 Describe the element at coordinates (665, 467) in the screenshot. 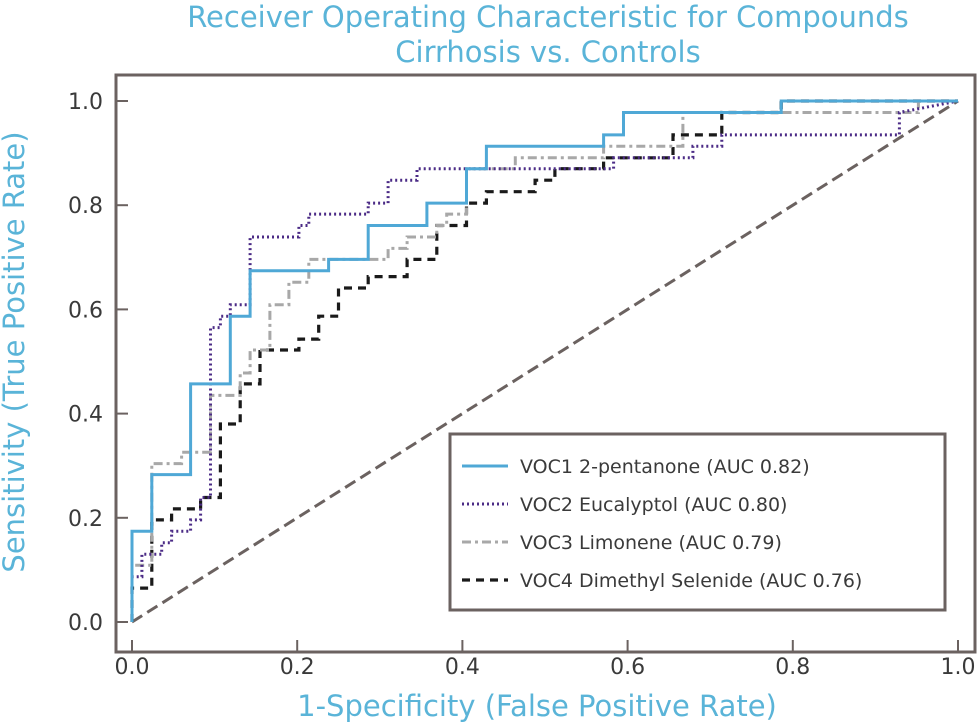

I see `legend-label-voc1: VOC1 2-pentanone (AUC 0.82)` at that location.